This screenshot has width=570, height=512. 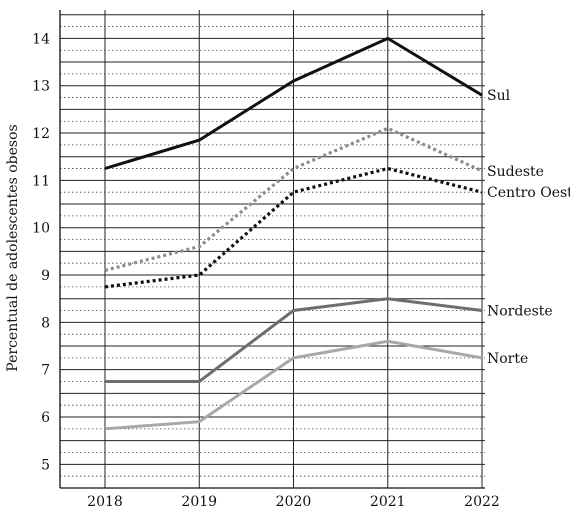 What do you see at coordinates (105, 502) in the screenshot?
I see `x-tick-label: 2018` at bounding box center [105, 502].